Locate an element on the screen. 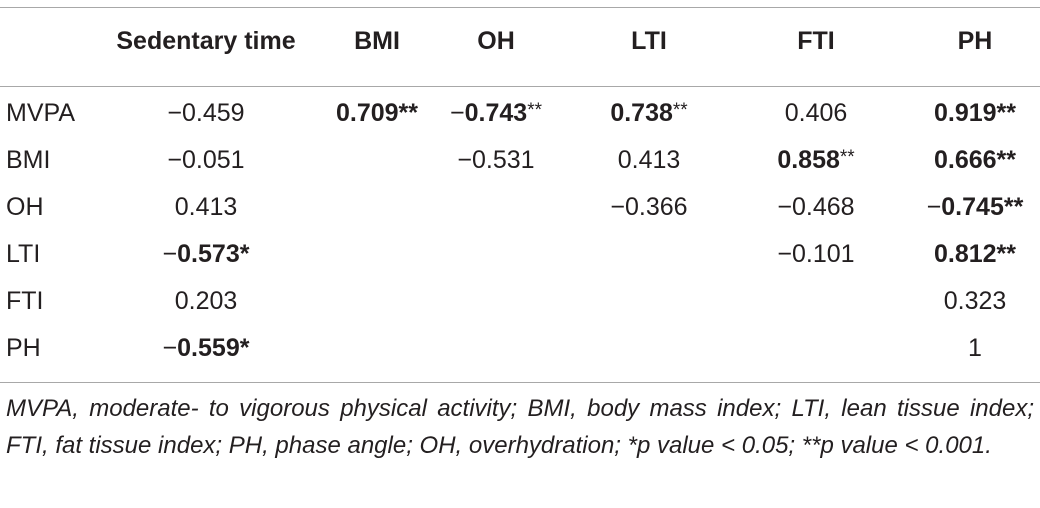 This screenshot has width=1040, height=508. table-cell: 0.203 is located at coordinates (206, 301).